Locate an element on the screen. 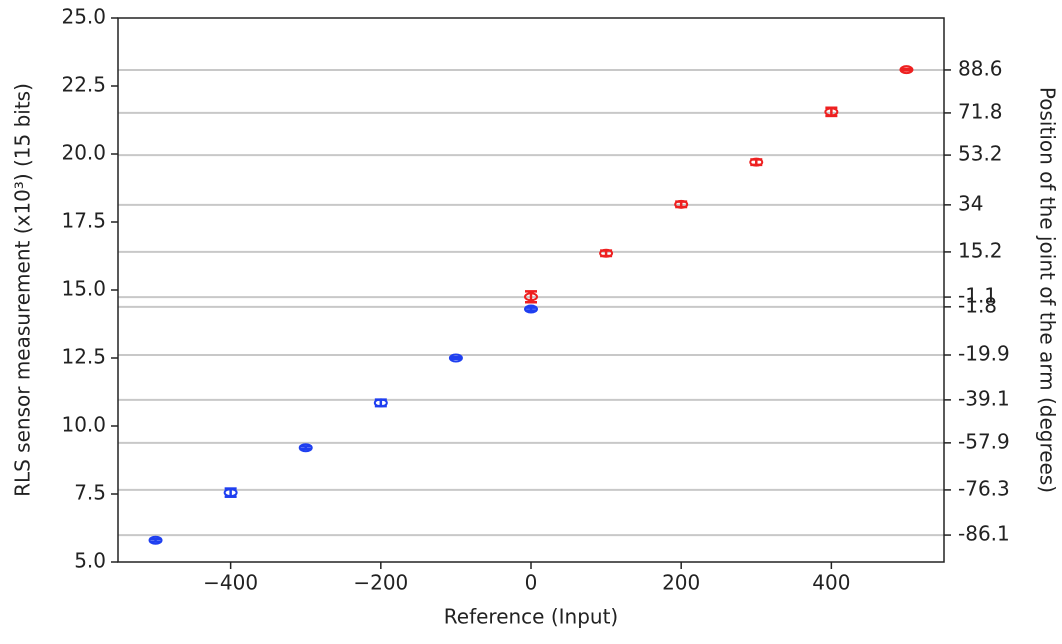 The image size is (1062, 644). y2-tick-label: 53.2 is located at coordinates (980, 154).